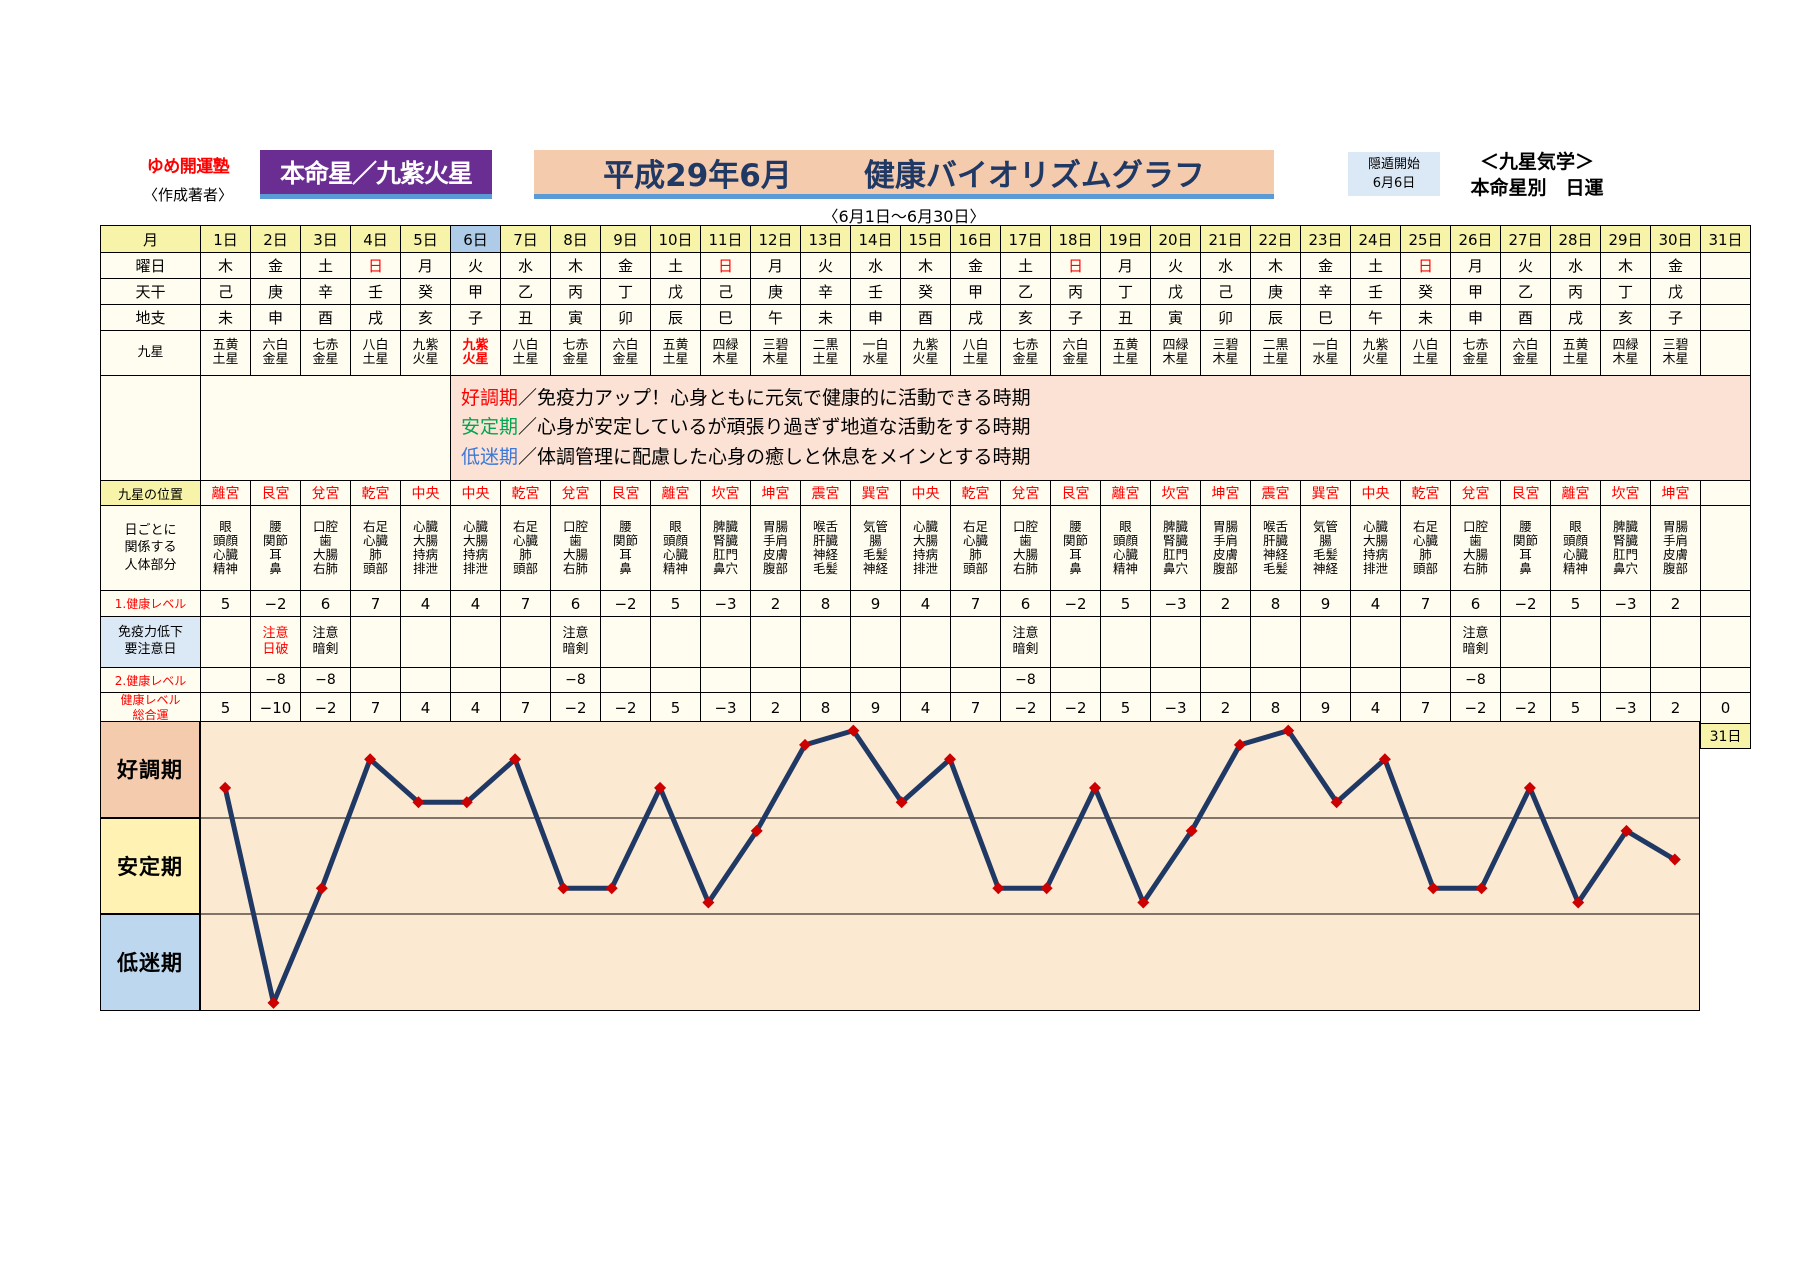 Image resolution: width=1800 pixels, height=1273 pixels. What do you see at coordinates (525, 317) in the screenshot?
I see `chishi-cell-7: 丑` at bounding box center [525, 317].